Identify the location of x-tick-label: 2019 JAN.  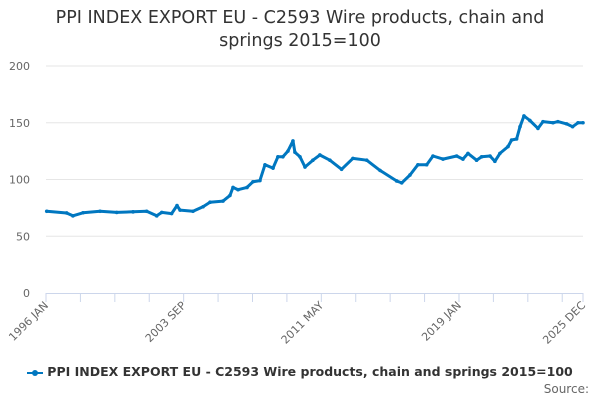
(441, 321).